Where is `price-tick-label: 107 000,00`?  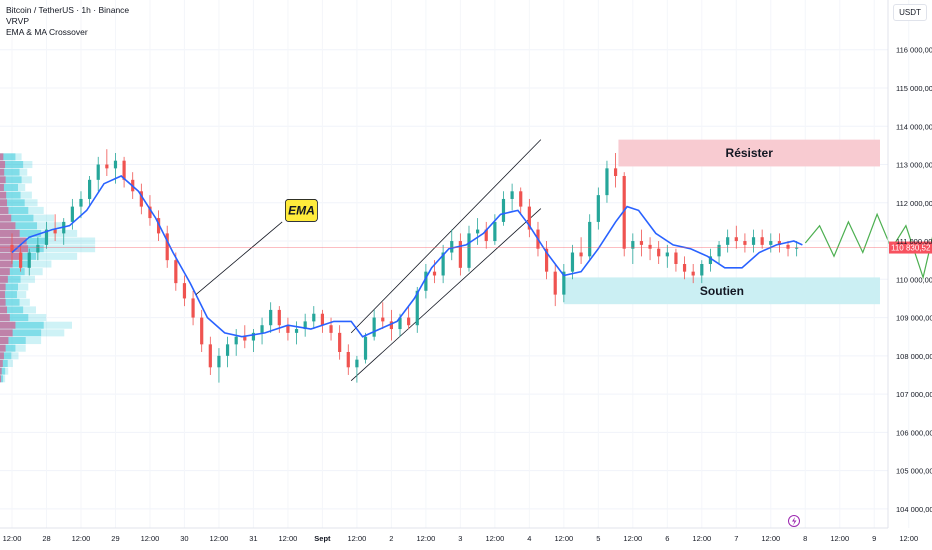
price-tick-label: 107 000,00 is located at coordinates (914, 394).